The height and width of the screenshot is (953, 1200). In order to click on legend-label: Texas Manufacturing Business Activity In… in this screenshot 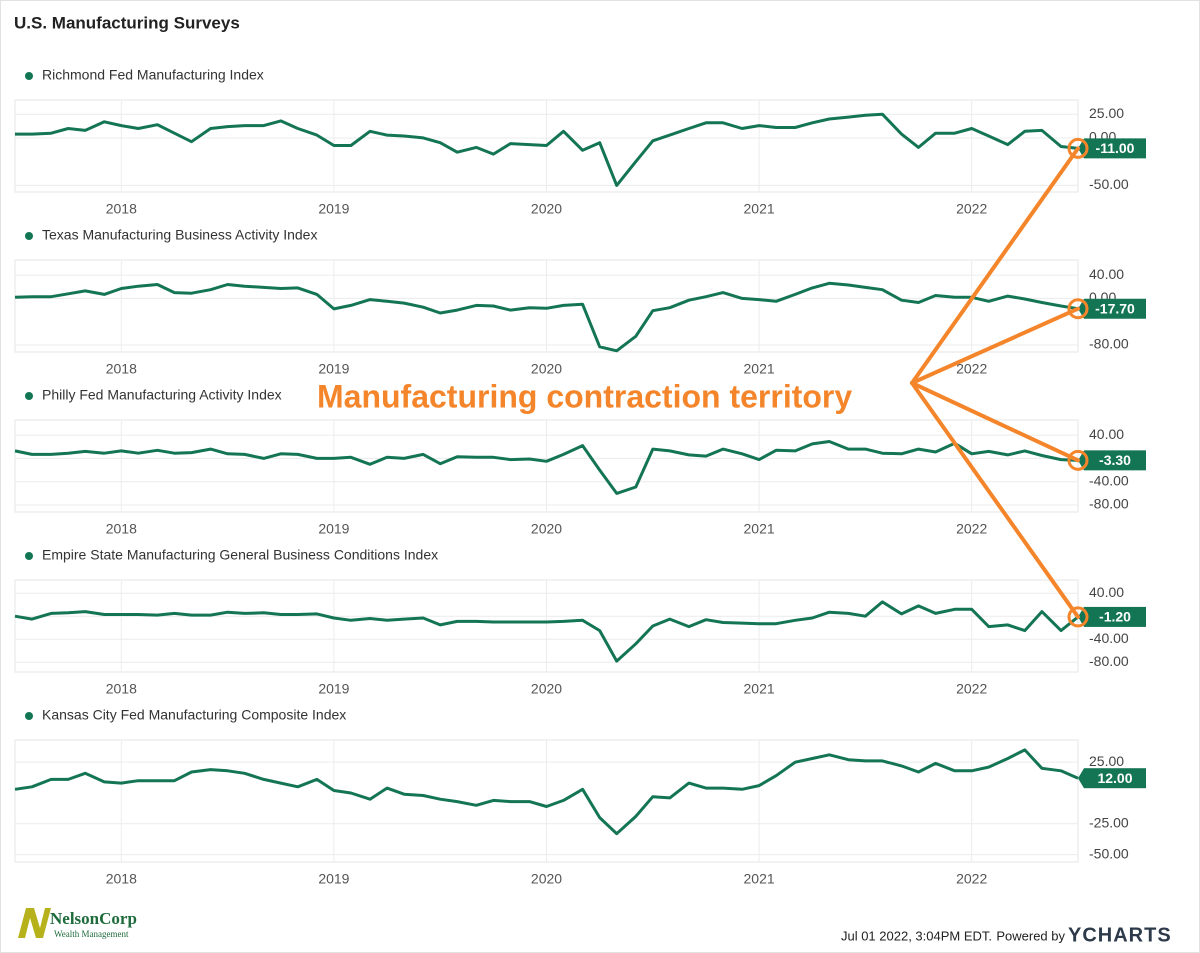, I will do `click(179, 235)`.